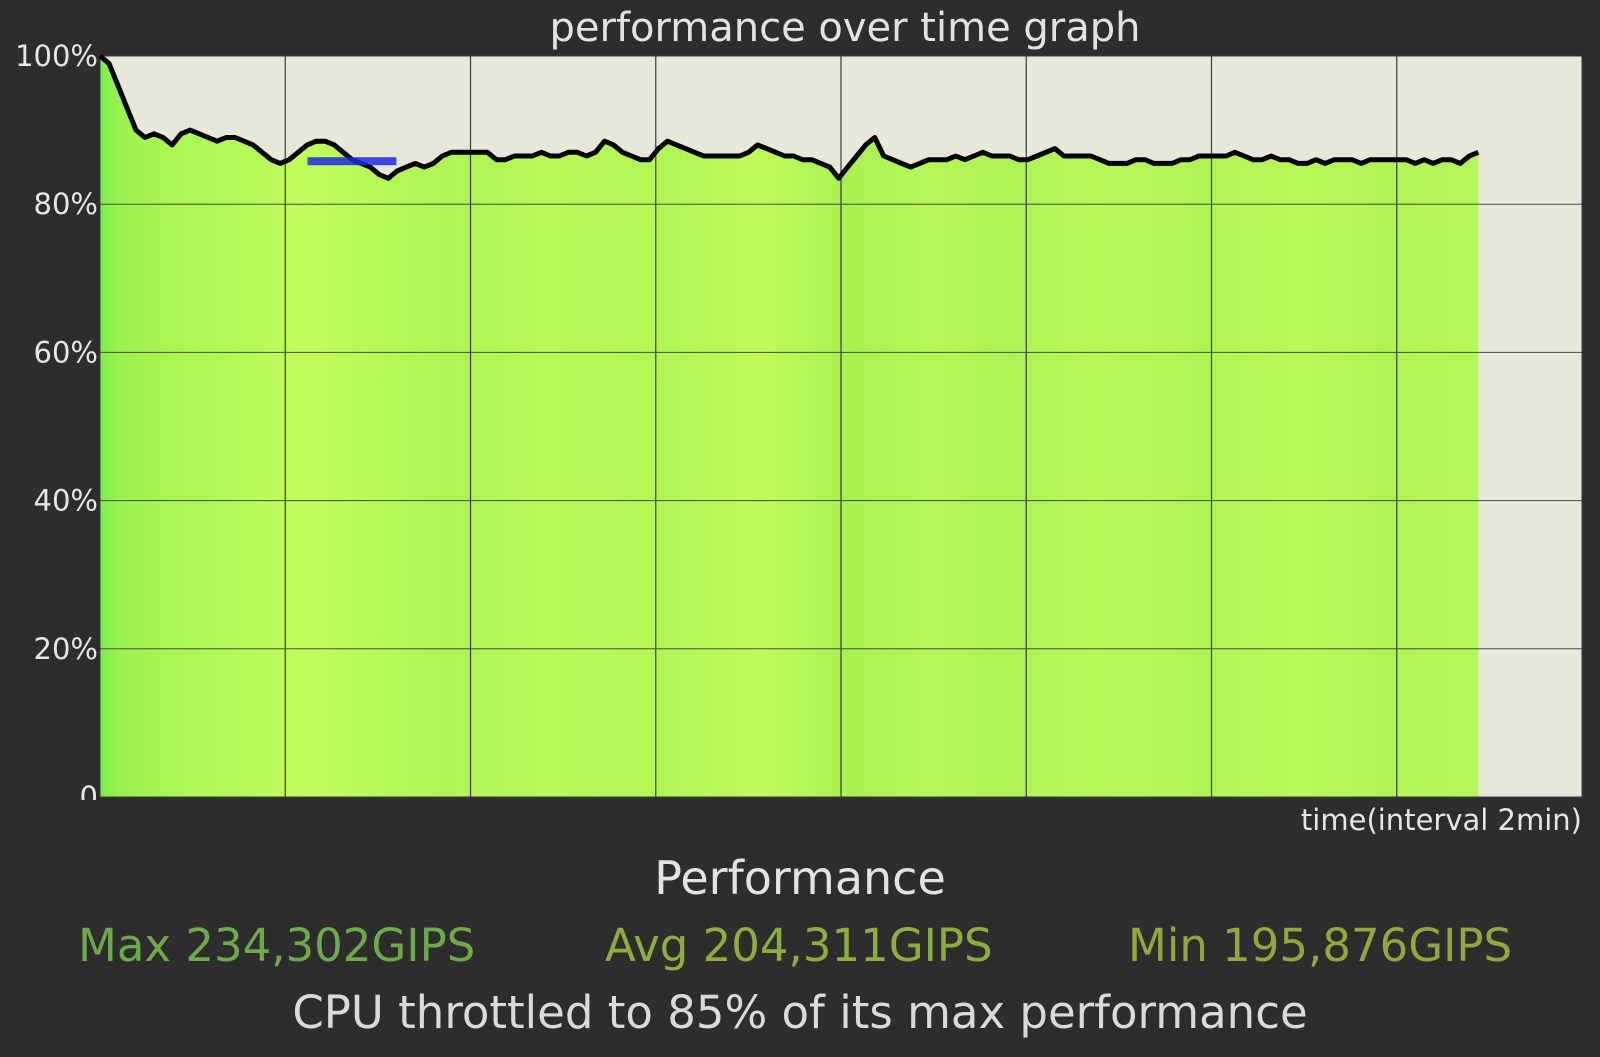 This screenshot has width=1600, height=1057. I want to click on y-tick-label: 40%, so click(66, 501).